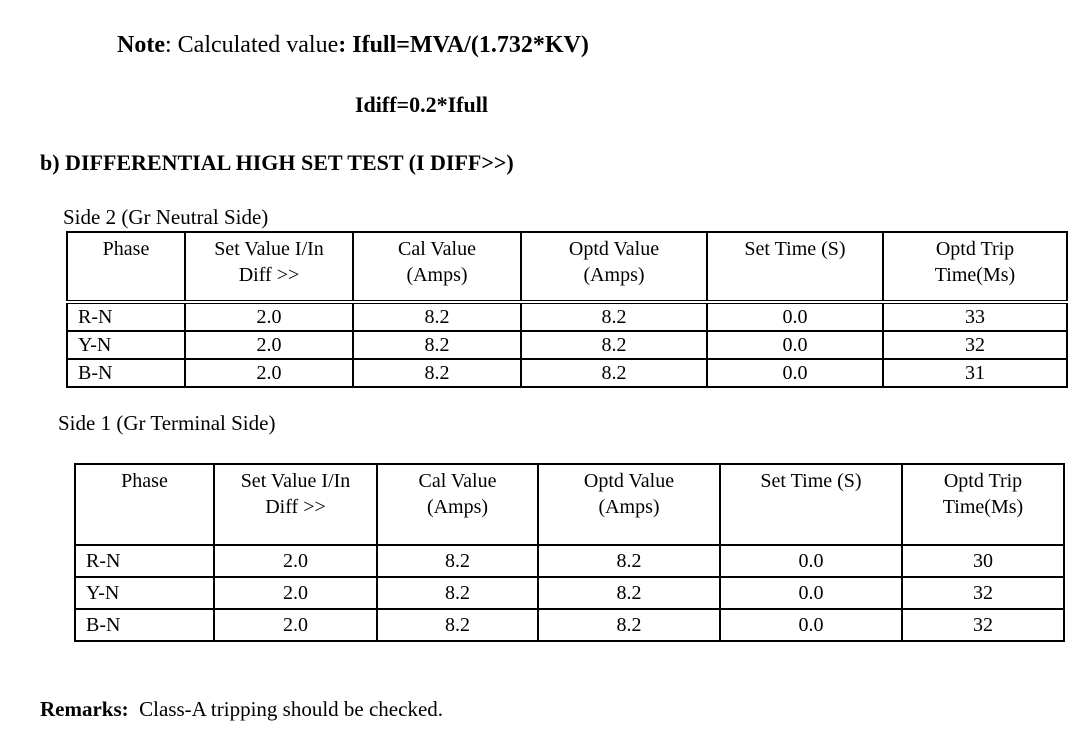 This screenshot has height=739, width=1080. What do you see at coordinates (84, 709) in the screenshot?
I see `remarks-label: Remarks:` at bounding box center [84, 709].